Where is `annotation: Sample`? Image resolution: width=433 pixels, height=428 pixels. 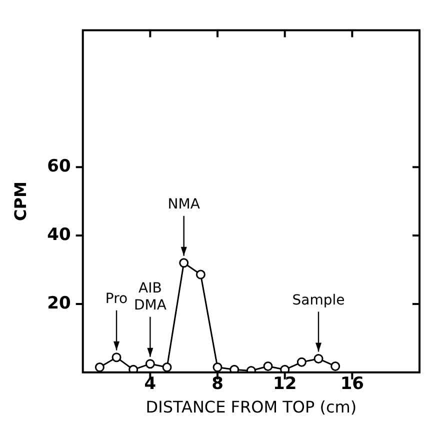
annotation: Sample is located at coordinates (318, 300).